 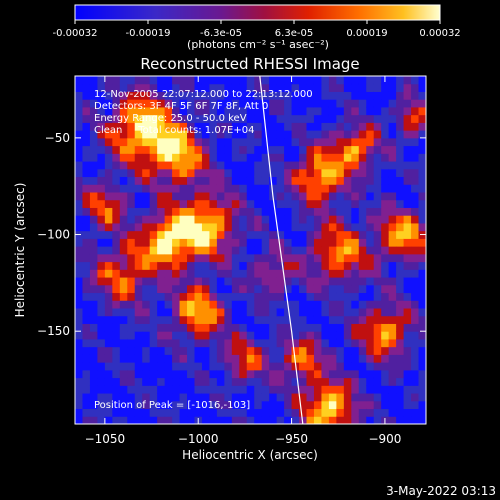 What do you see at coordinates (384, 439) in the screenshot?
I see `x-tick-label: −900` at bounding box center [384, 439].